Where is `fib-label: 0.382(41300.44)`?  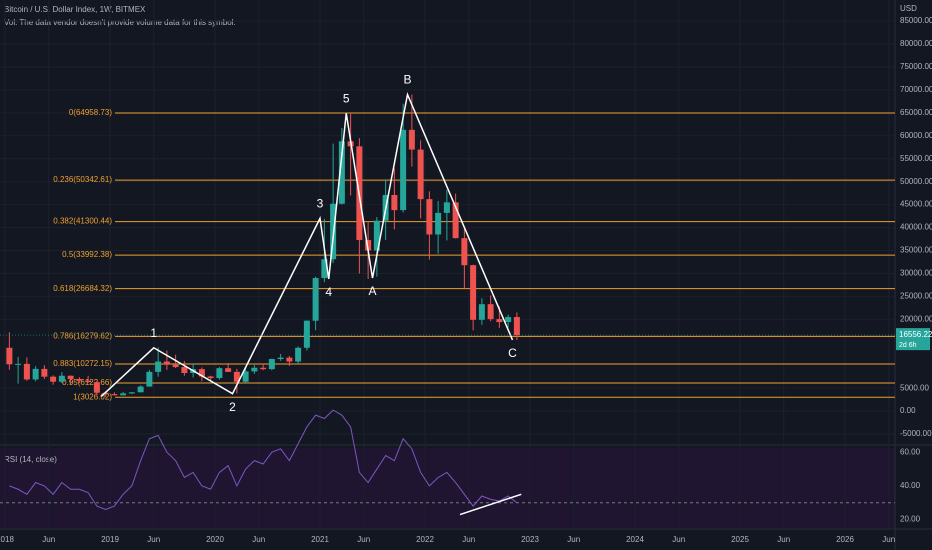 fib-label: 0.382(41300.44) is located at coordinates (82, 221).